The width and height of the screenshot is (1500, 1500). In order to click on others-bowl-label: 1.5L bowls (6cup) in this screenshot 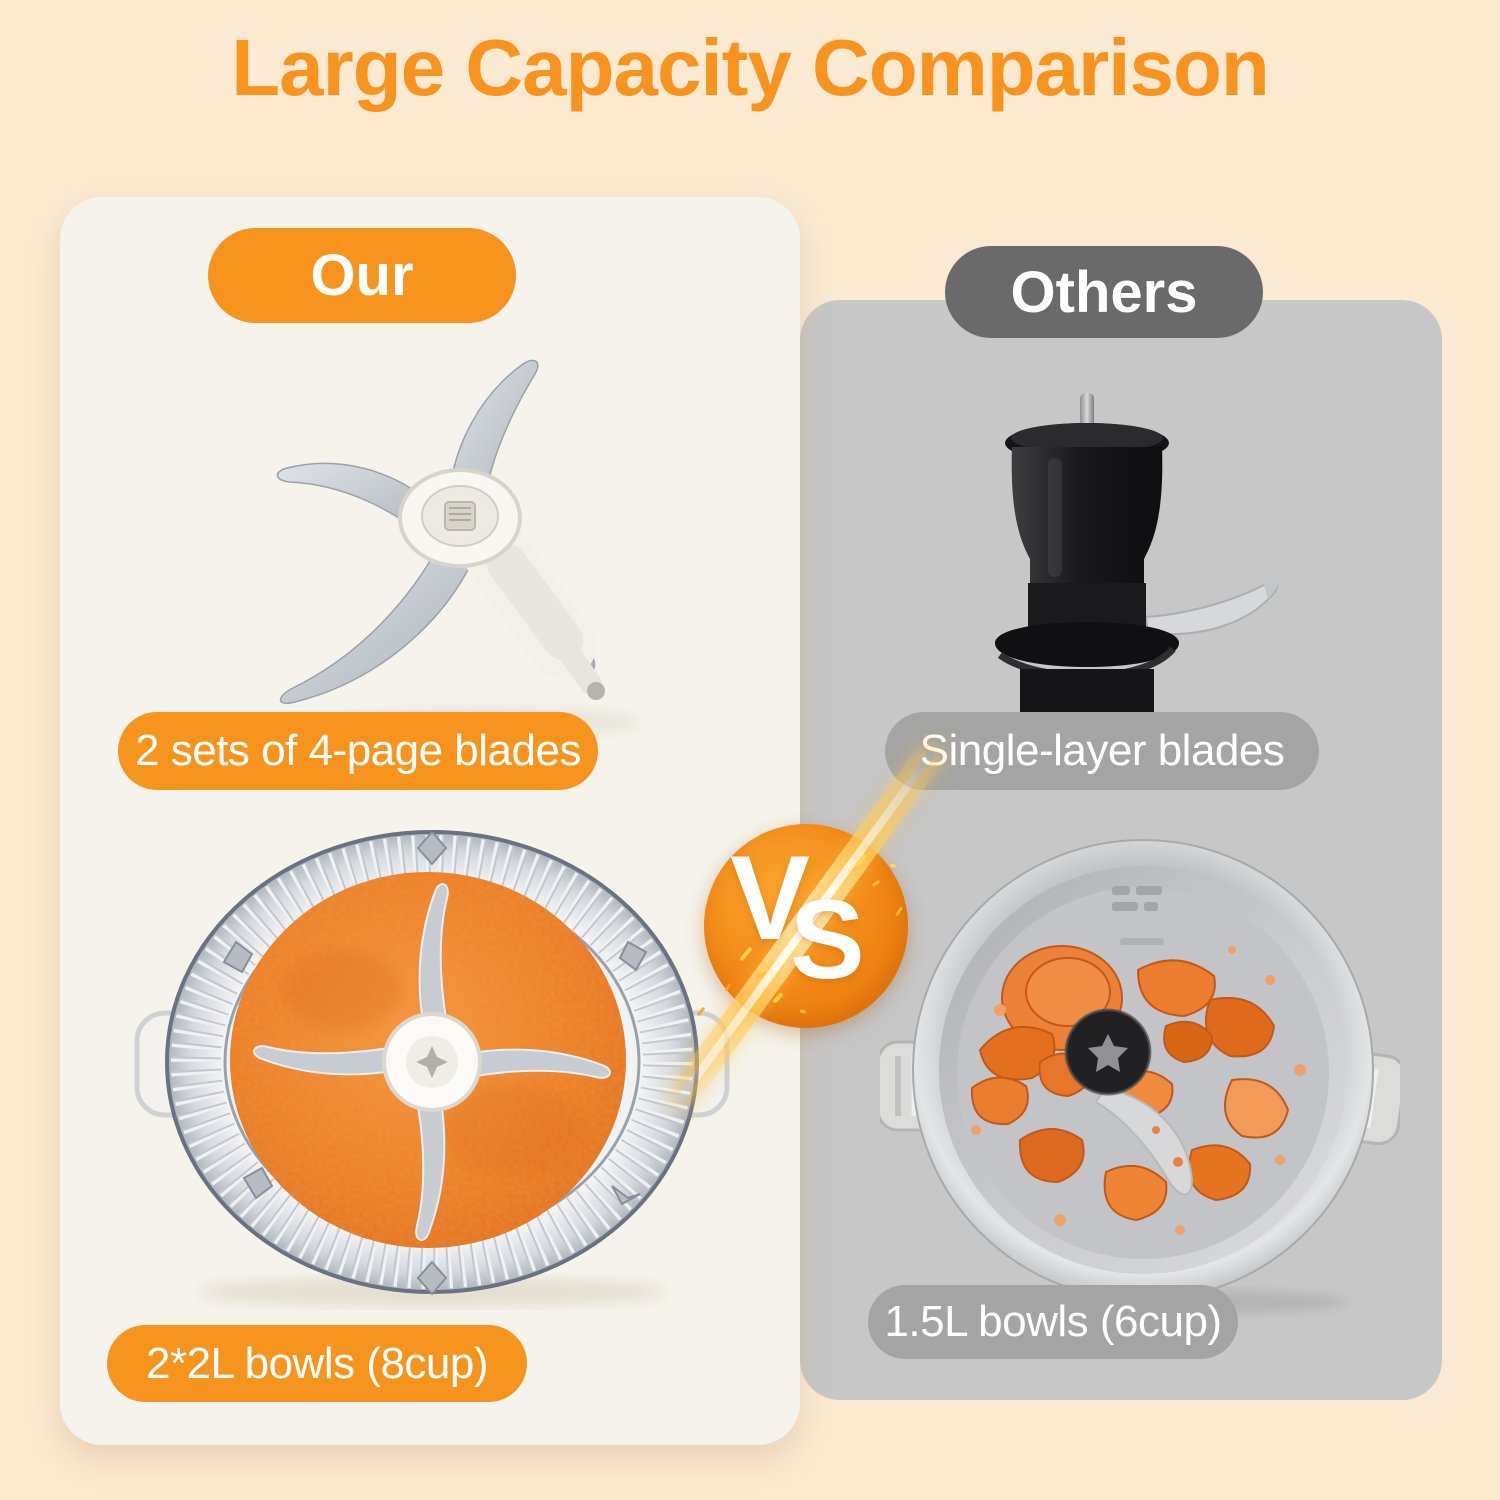, I will do `click(1053, 1322)`.